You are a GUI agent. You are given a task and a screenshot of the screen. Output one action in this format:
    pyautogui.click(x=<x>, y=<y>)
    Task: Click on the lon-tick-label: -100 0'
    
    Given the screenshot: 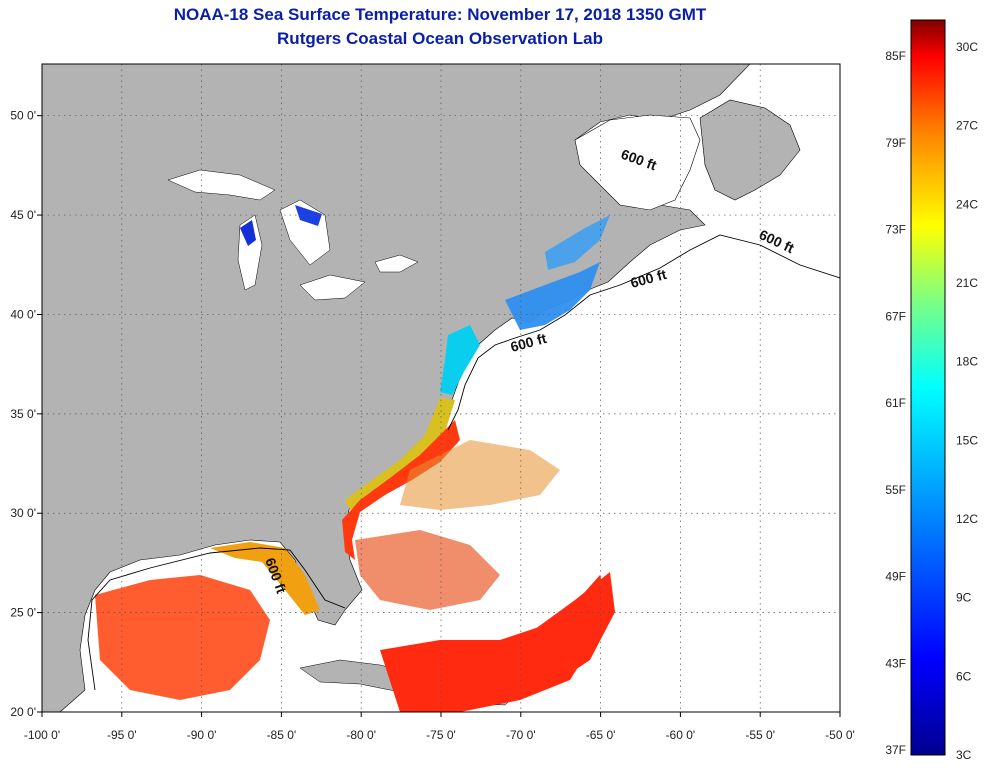 What is the action you would take?
    pyautogui.click(x=42, y=735)
    